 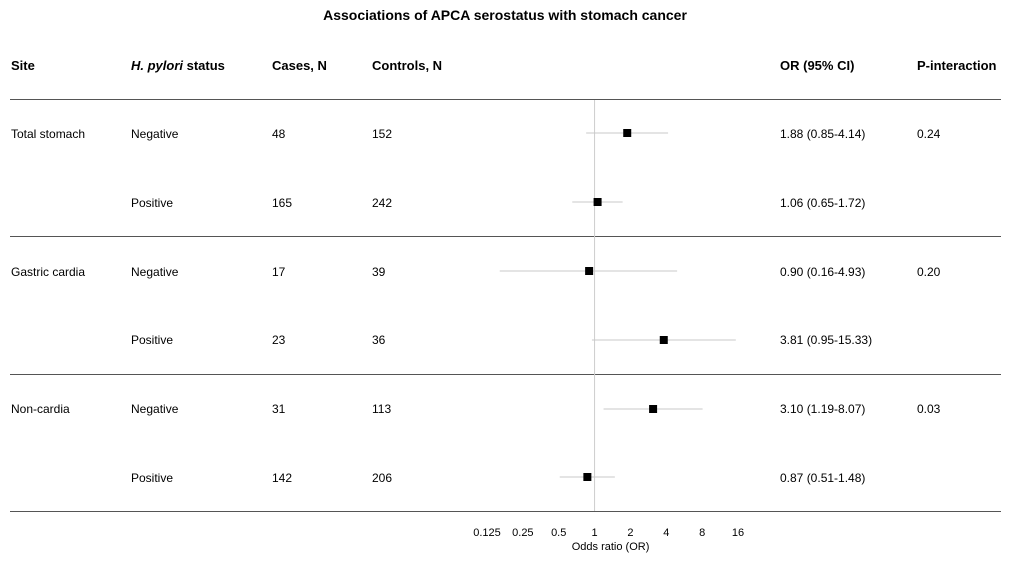 What do you see at coordinates (282, 203) in the screenshot?
I see `row-cases: 165` at bounding box center [282, 203].